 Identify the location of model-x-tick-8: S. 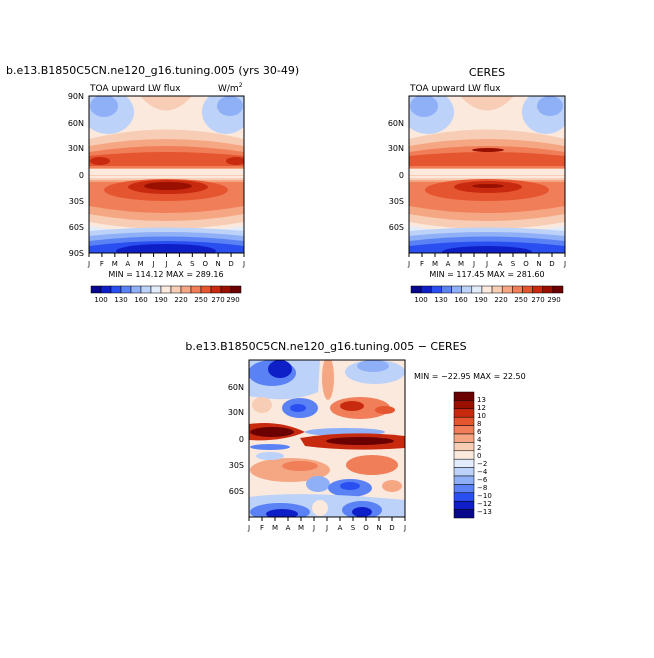
(192, 264).